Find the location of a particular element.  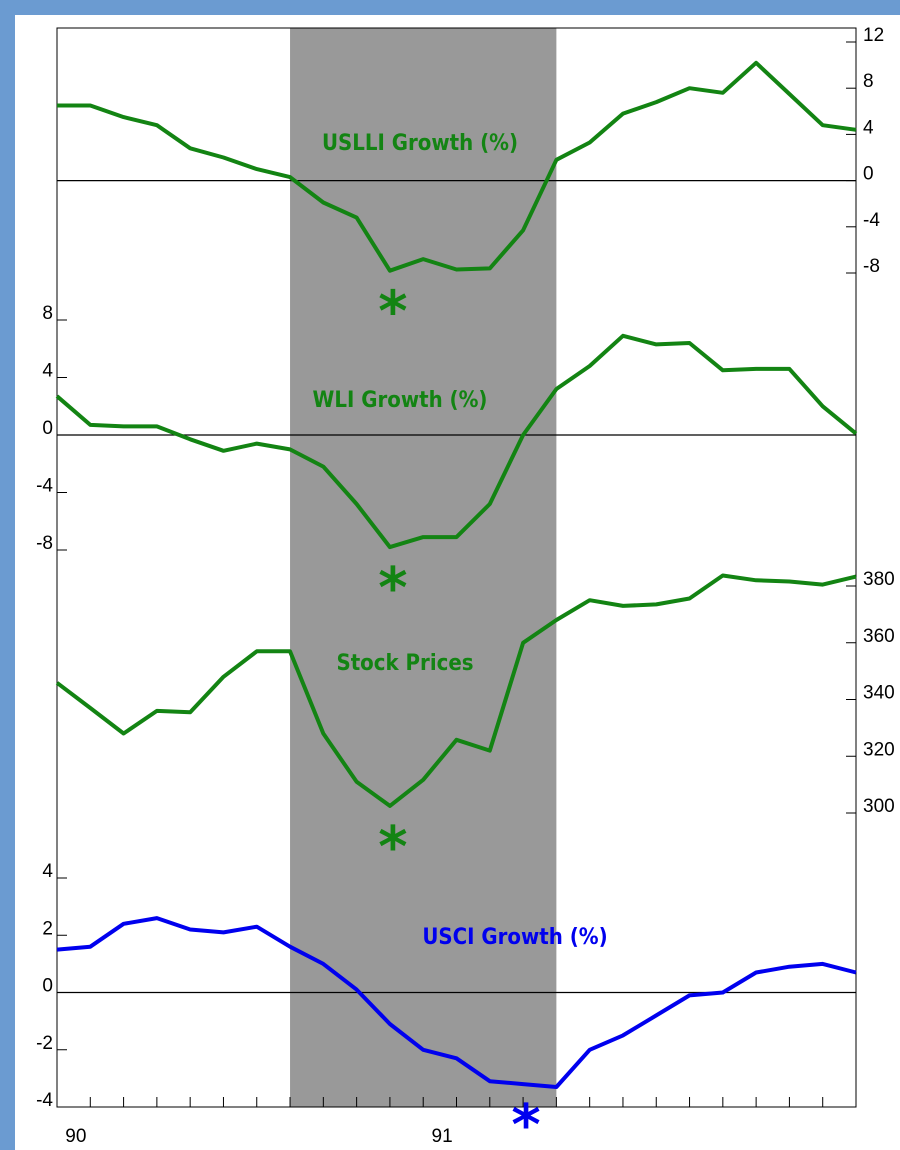

series-line is located at coordinates (456, 1002).